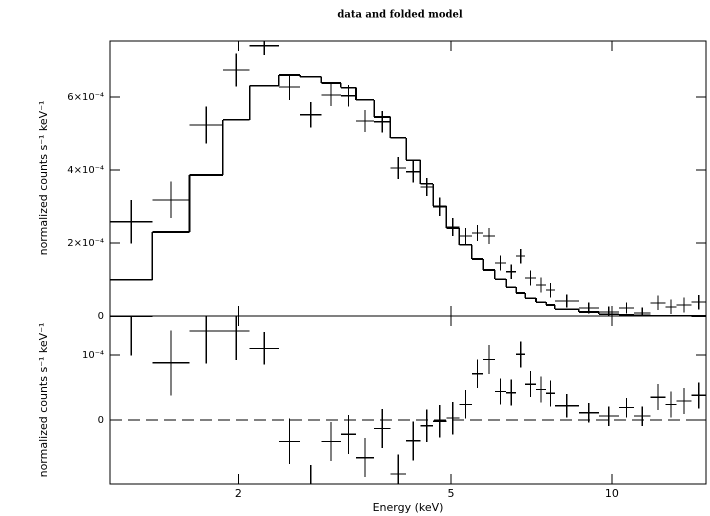 This screenshot has width=710, height=516. What do you see at coordinates (408, 507) in the screenshot?
I see `x-axis-label: Energy (keV)` at bounding box center [408, 507].